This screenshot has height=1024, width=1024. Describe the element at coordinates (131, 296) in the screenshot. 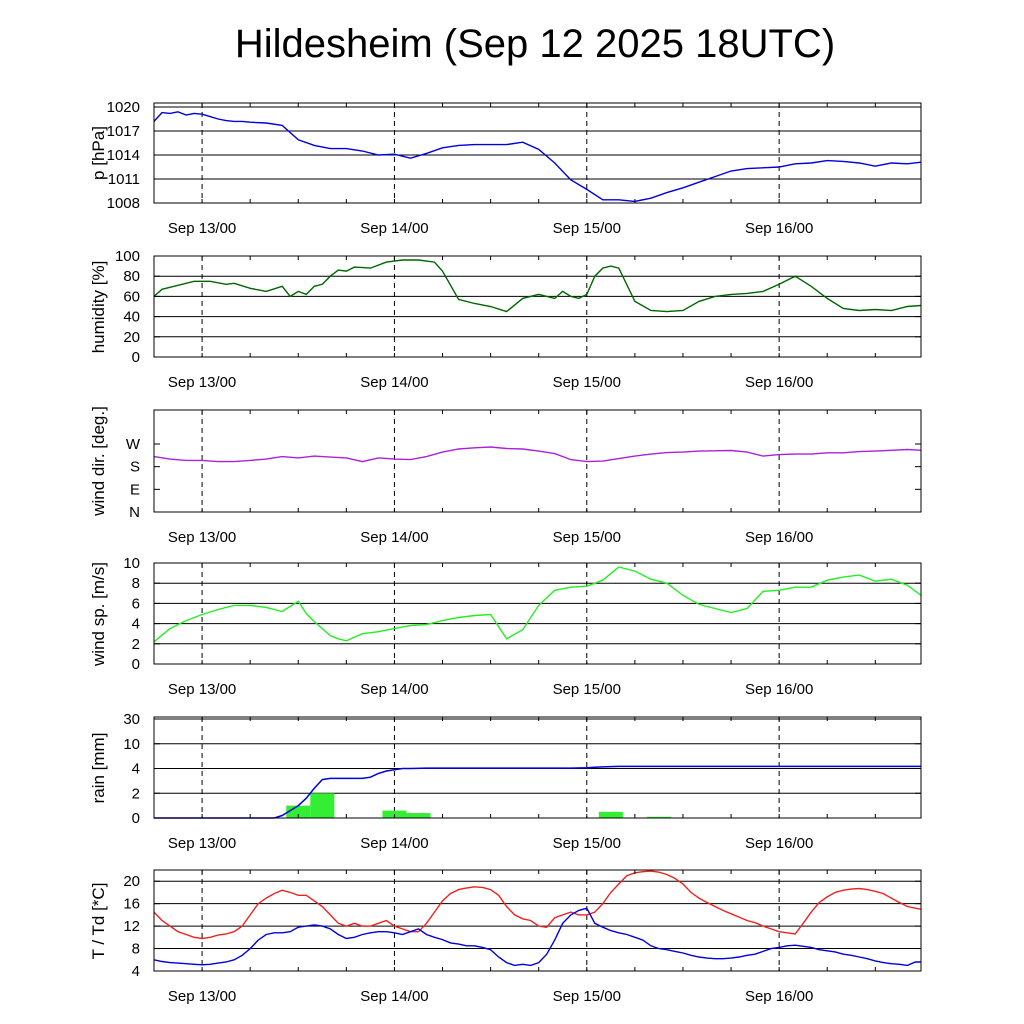

I see `y-tick-label: 60` at that location.